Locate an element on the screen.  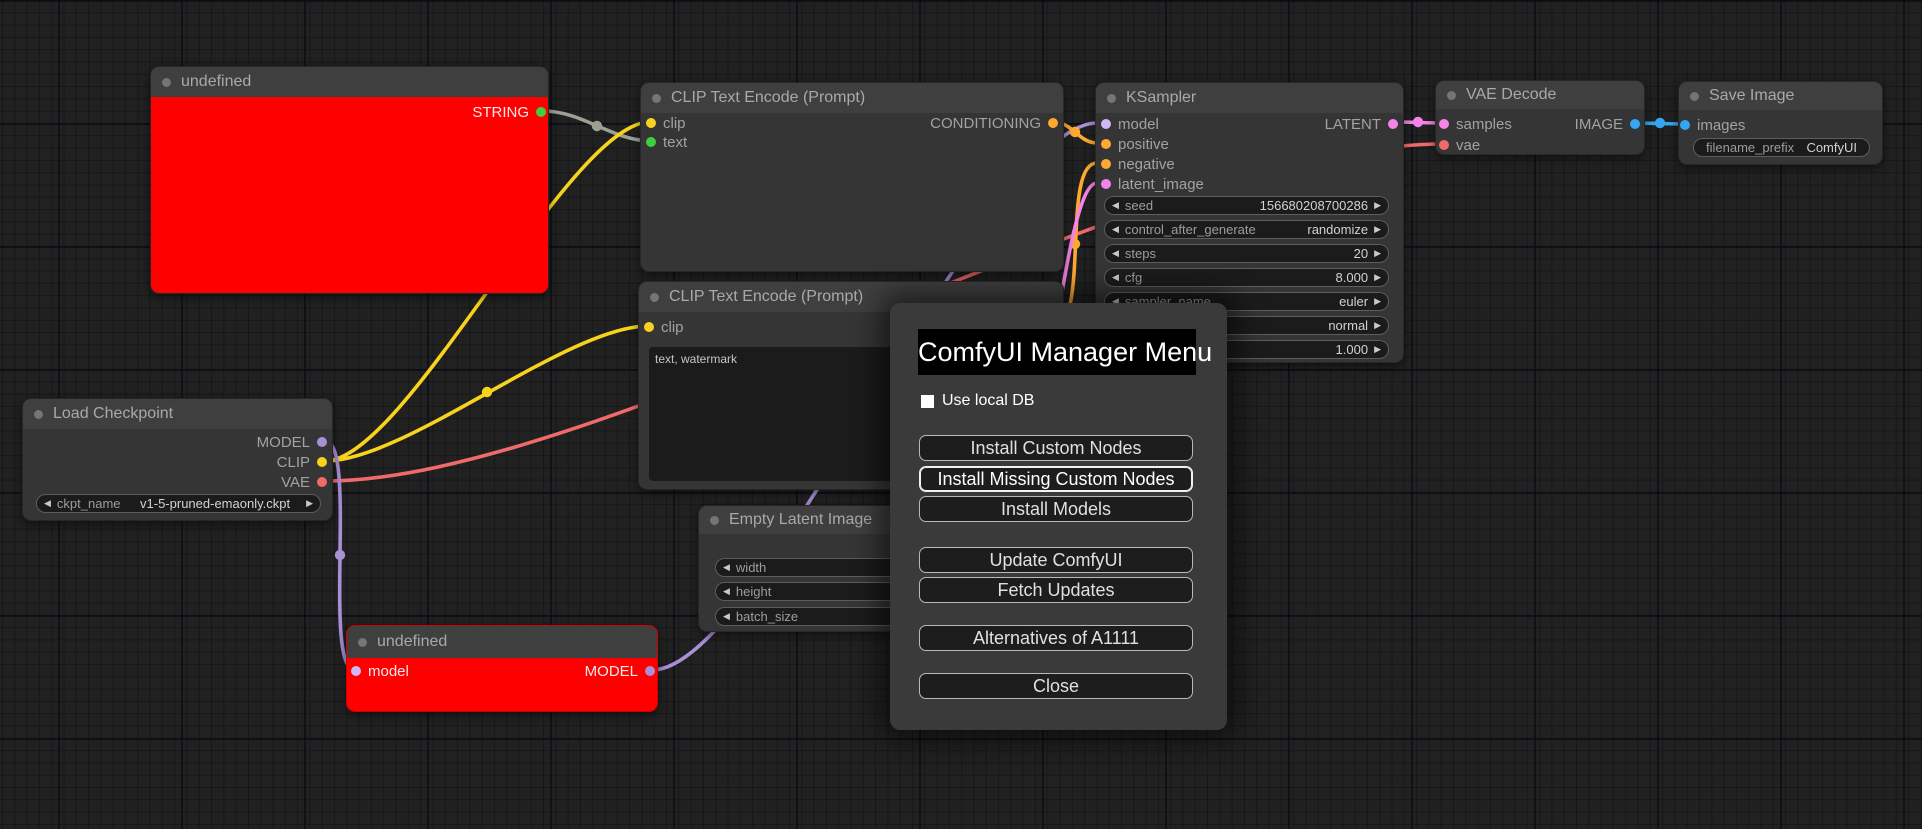
widget-label: cfg is located at coordinates (1133, 277).